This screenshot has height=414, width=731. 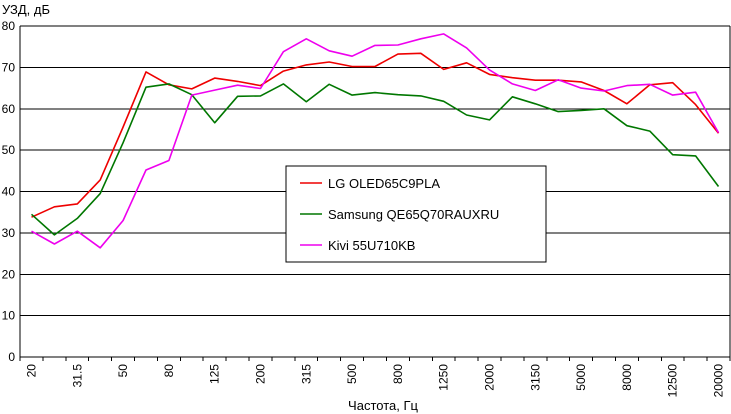 What do you see at coordinates (535, 377) in the screenshot?
I see `x-tick-label: 3150` at bounding box center [535, 377].